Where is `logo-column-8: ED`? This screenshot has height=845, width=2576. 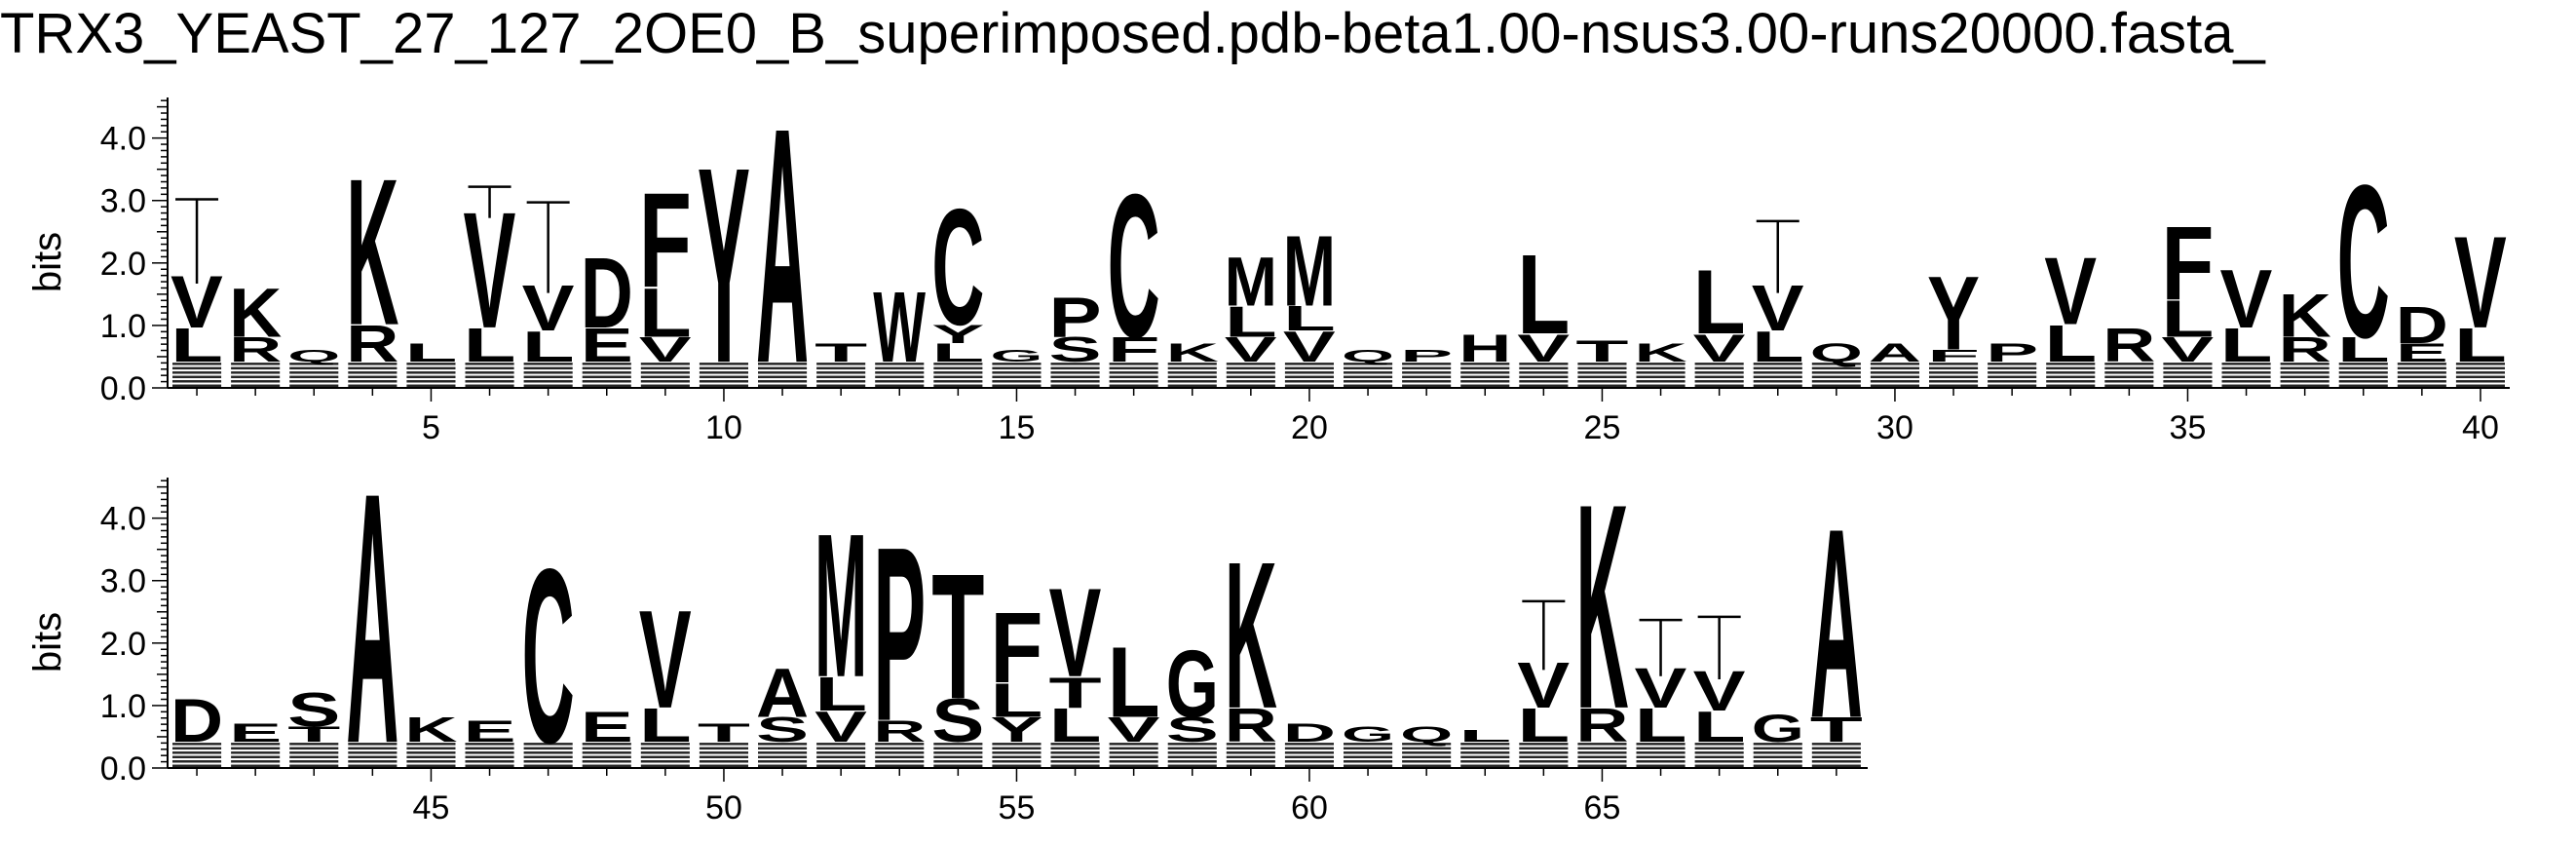 logo-column-8: ED is located at coordinates (607, 312).